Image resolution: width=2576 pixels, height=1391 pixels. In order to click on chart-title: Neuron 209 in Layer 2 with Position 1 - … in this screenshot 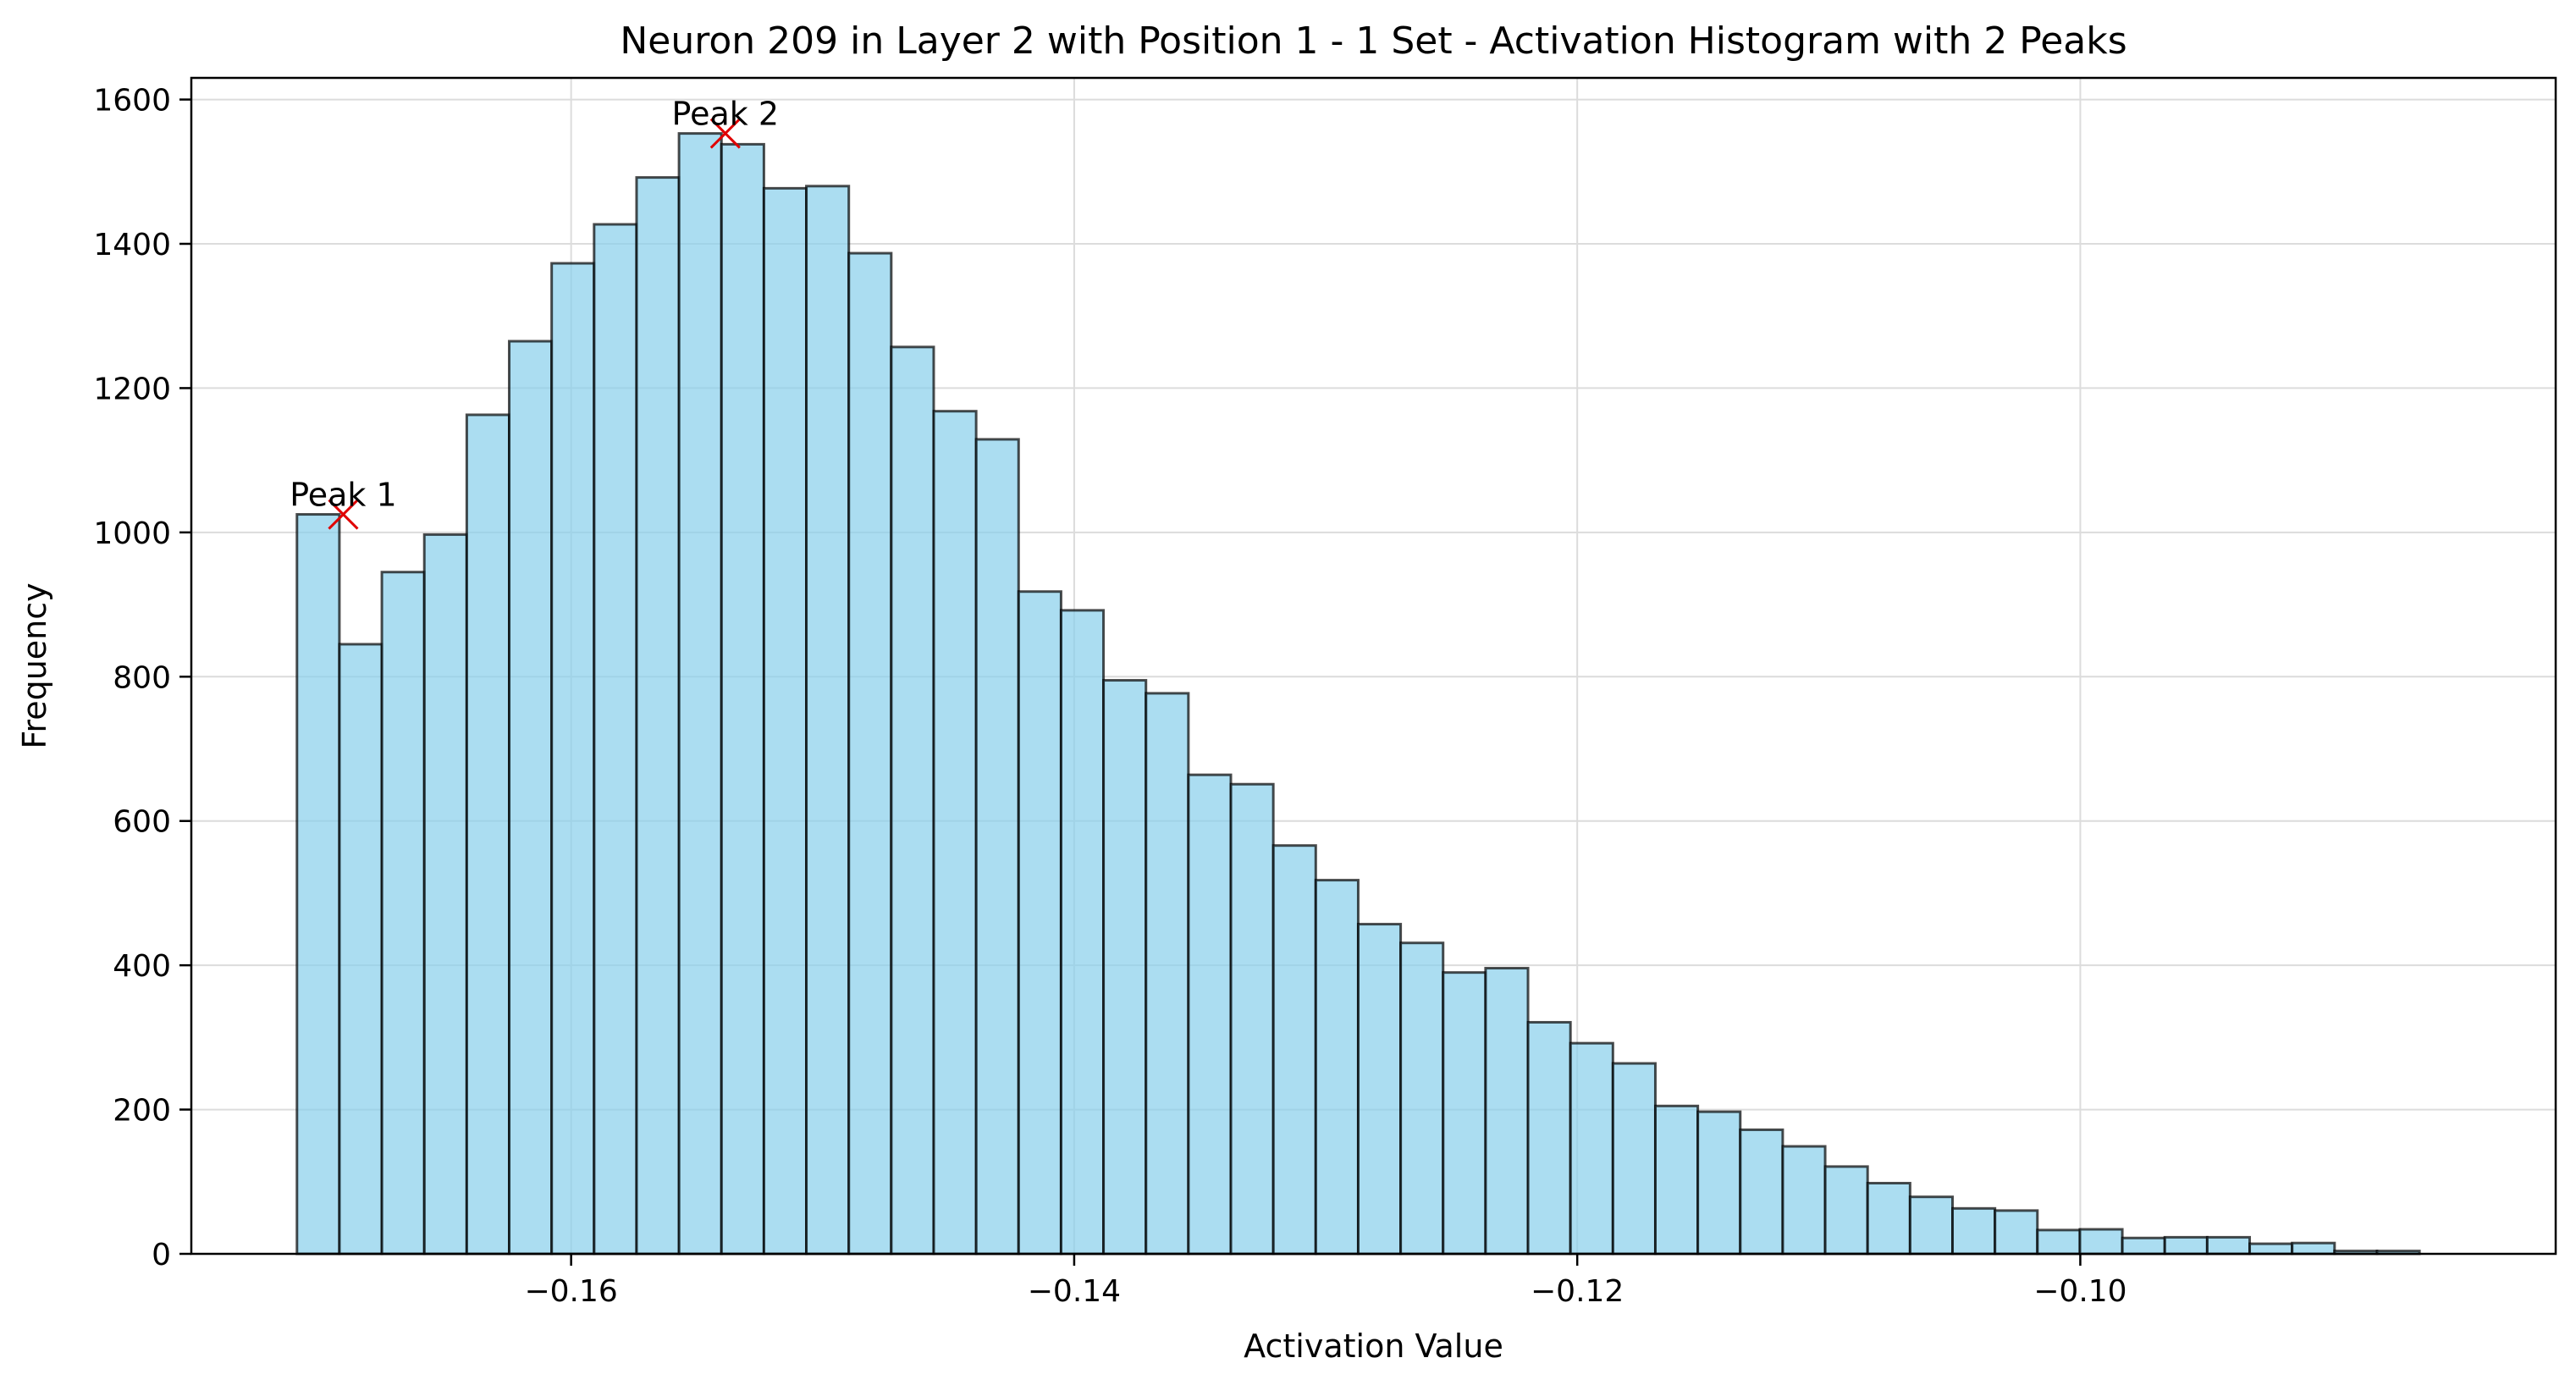, I will do `click(1373, 41)`.